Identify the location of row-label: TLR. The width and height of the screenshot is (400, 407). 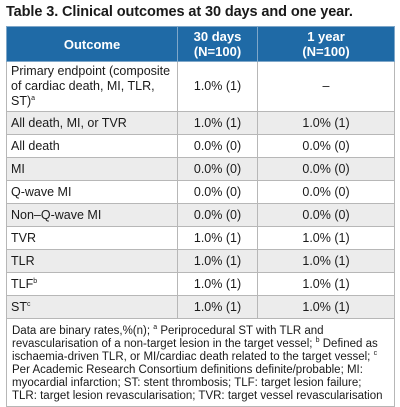
(92, 261).